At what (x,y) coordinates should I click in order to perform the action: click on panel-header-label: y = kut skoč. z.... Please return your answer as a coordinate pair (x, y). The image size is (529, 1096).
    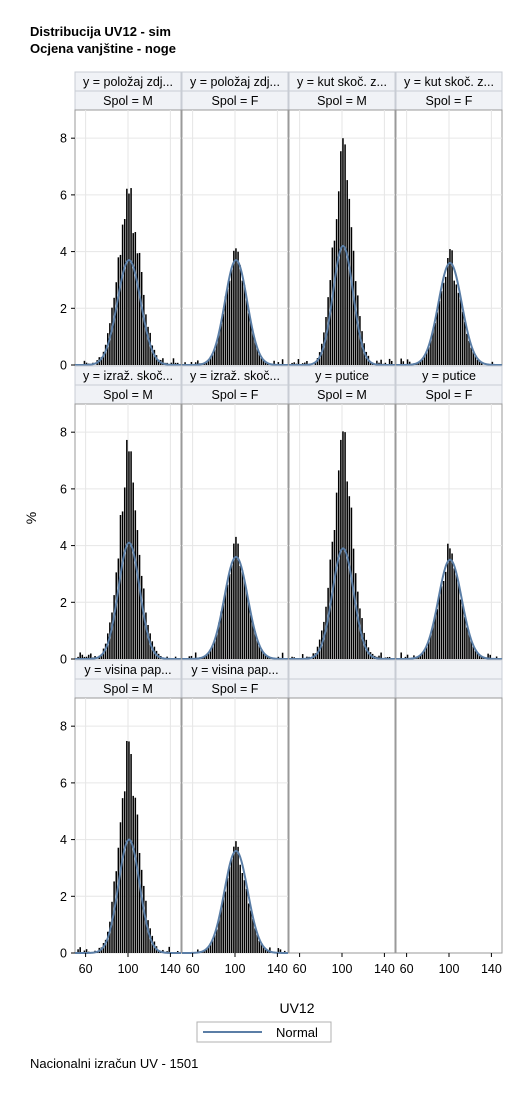
    Looking at the image, I should click on (342, 82).